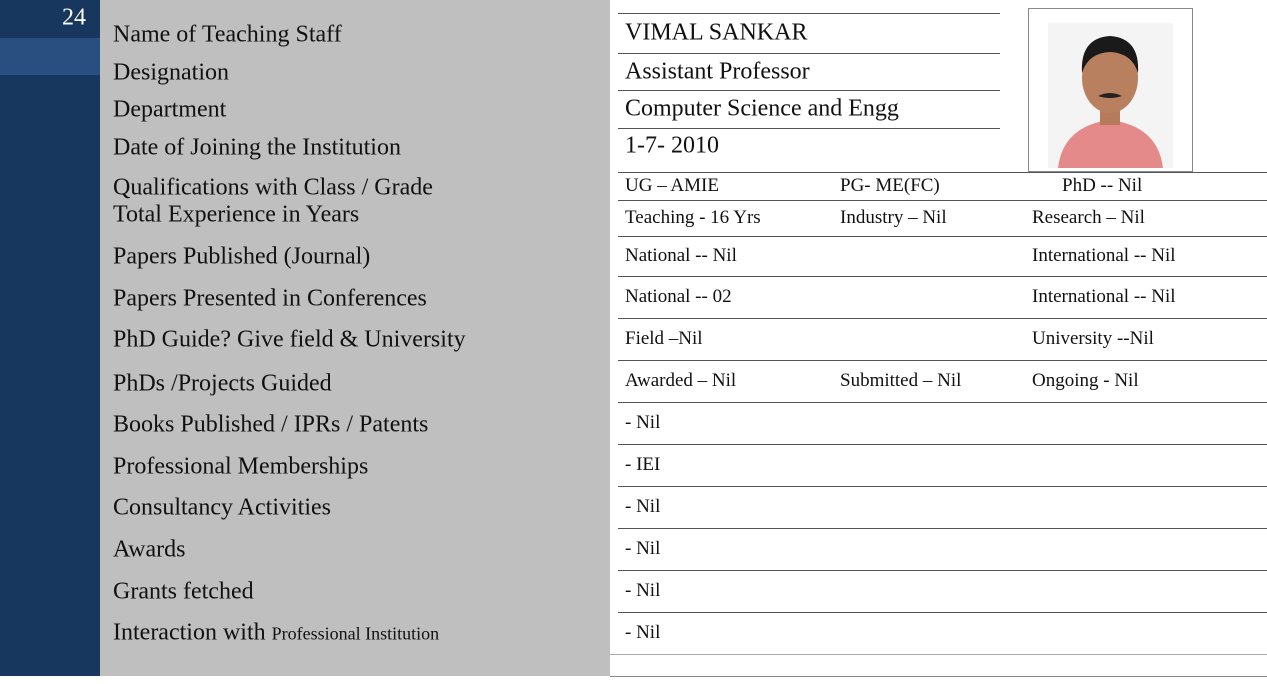 This screenshot has width=1267, height=684. Describe the element at coordinates (678, 296) in the screenshot. I see `cell-value: National -- 02` at that location.